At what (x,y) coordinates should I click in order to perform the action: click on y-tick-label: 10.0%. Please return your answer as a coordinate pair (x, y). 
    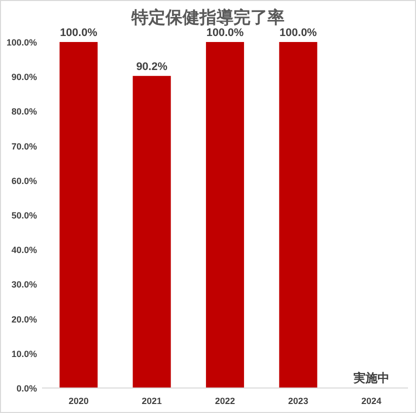
    Looking at the image, I should click on (24, 353).